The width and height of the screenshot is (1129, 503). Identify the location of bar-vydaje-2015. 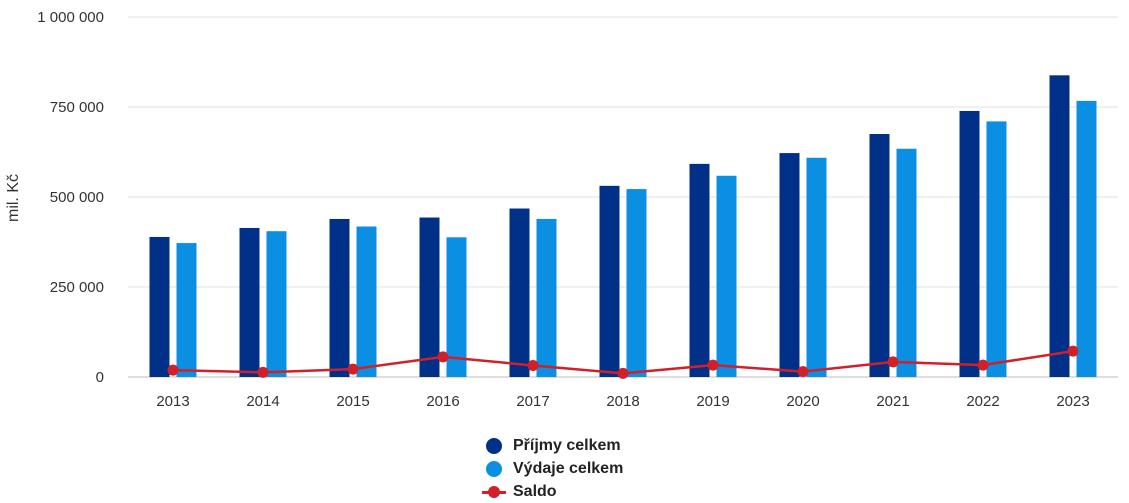
(366, 301).